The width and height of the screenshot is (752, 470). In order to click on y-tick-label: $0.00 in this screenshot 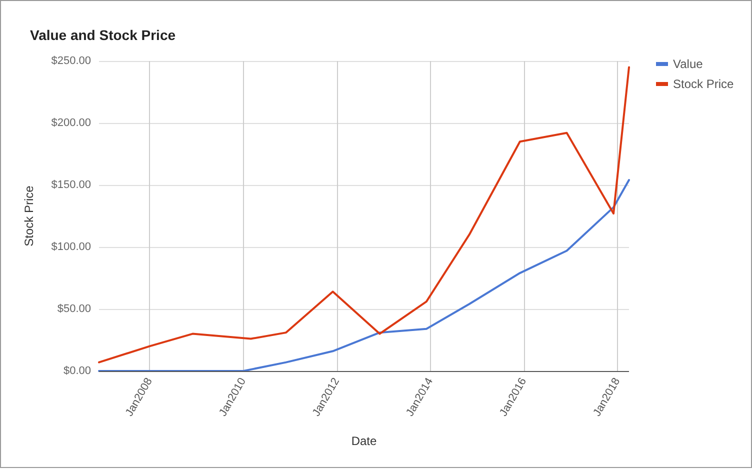, I will do `click(77, 371)`.